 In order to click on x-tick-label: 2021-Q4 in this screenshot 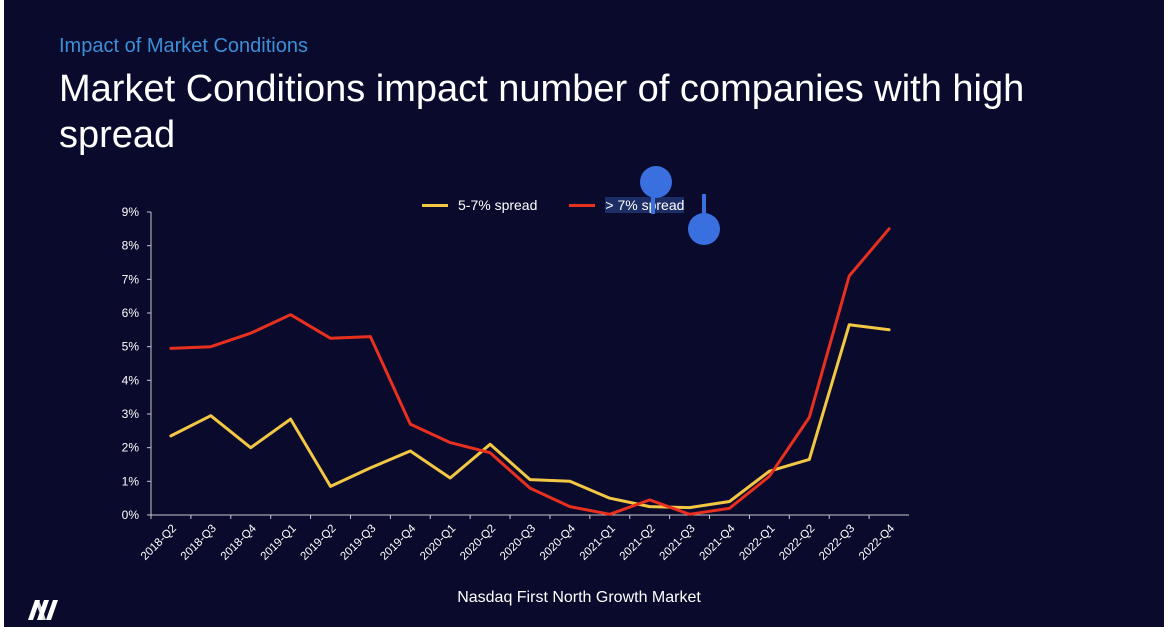, I will do `click(717, 542)`.